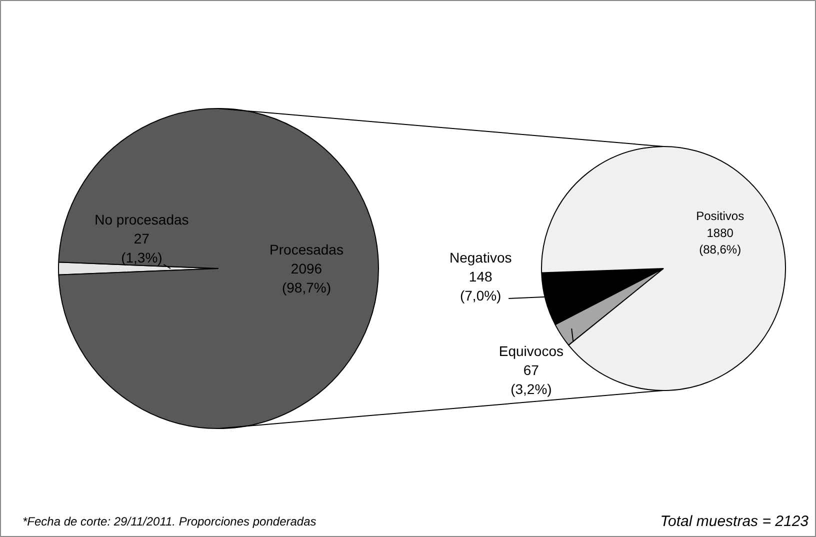  What do you see at coordinates (720, 241) in the screenshot?
I see `data-label: 1880 (88,6%)` at bounding box center [720, 241].